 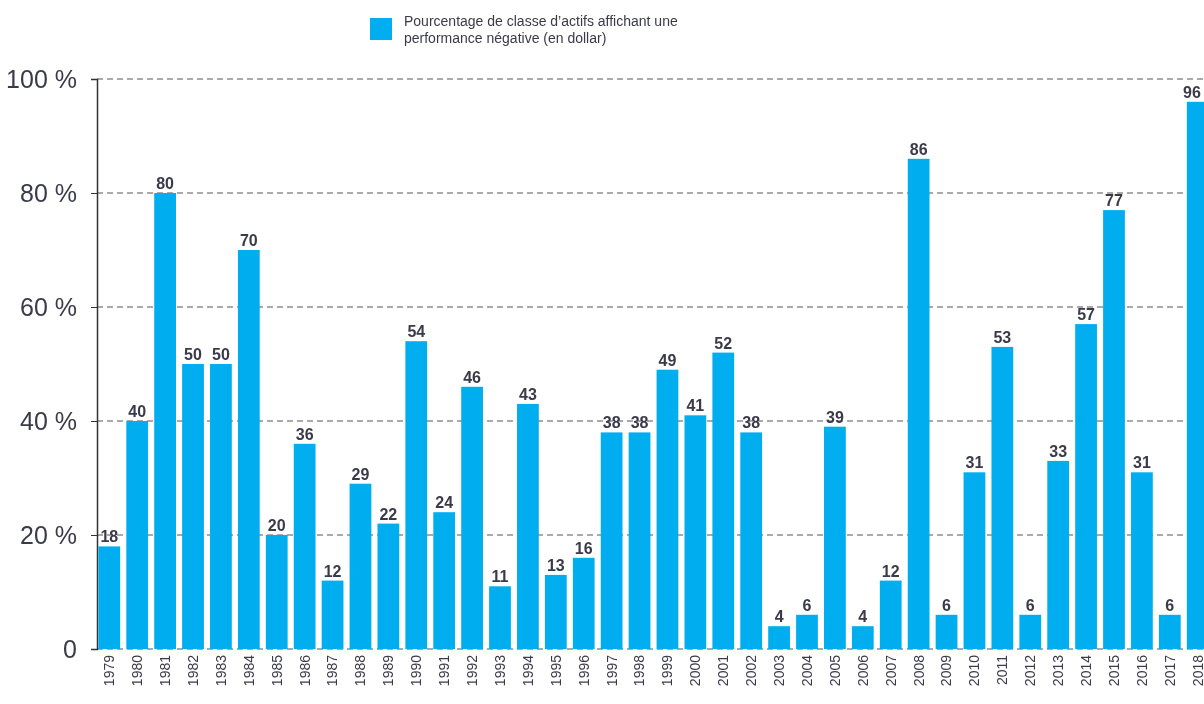 I want to click on data-label: 16, so click(x=583, y=548).